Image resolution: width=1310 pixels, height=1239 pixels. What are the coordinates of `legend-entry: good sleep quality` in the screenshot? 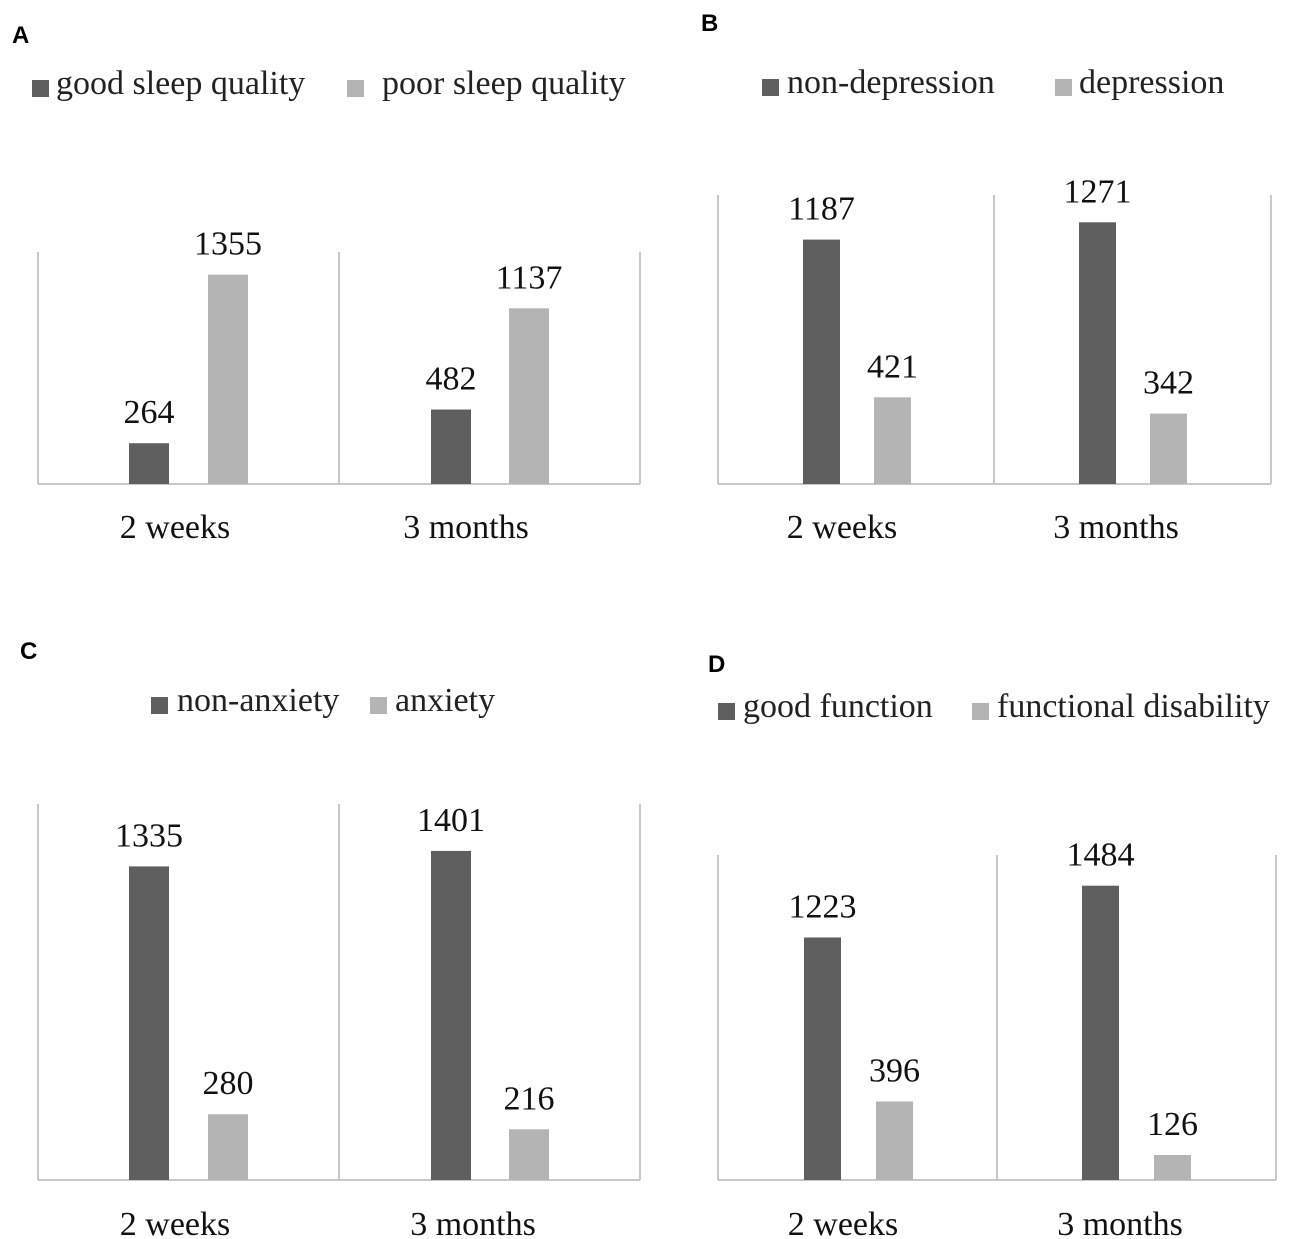 It's located at (180, 83).